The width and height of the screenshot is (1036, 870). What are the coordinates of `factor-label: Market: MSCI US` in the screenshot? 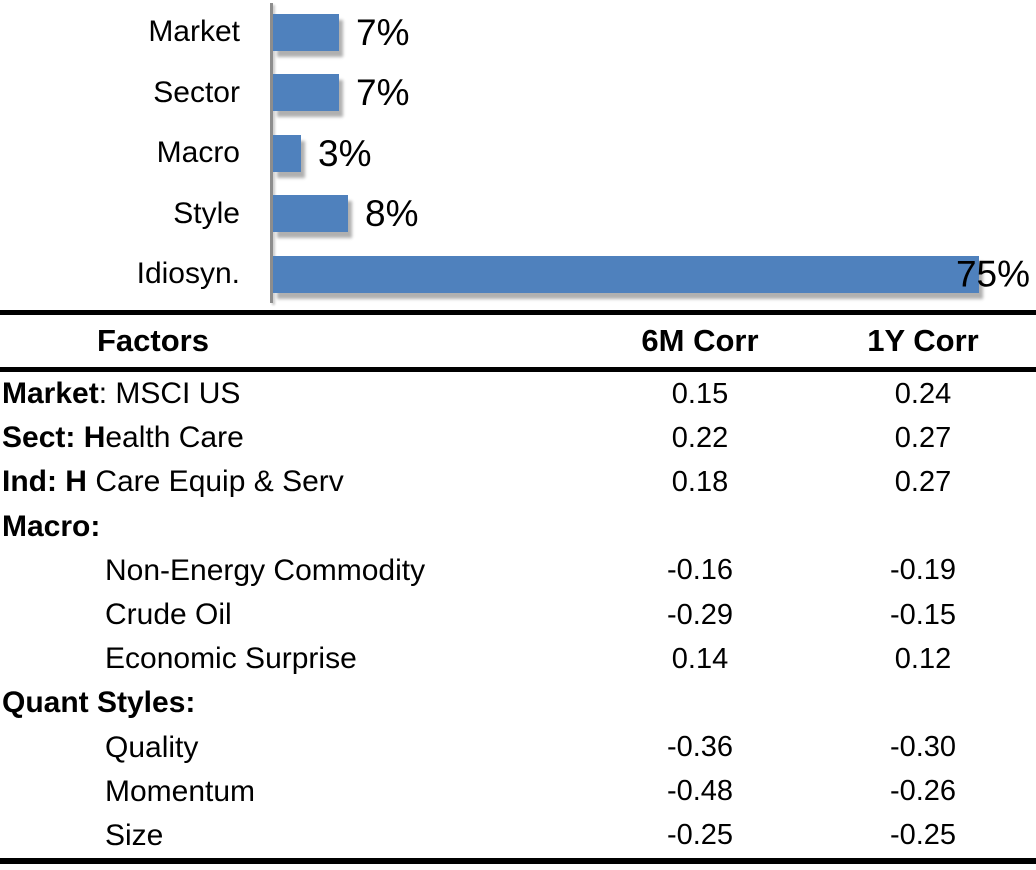 It's located at (295, 394).